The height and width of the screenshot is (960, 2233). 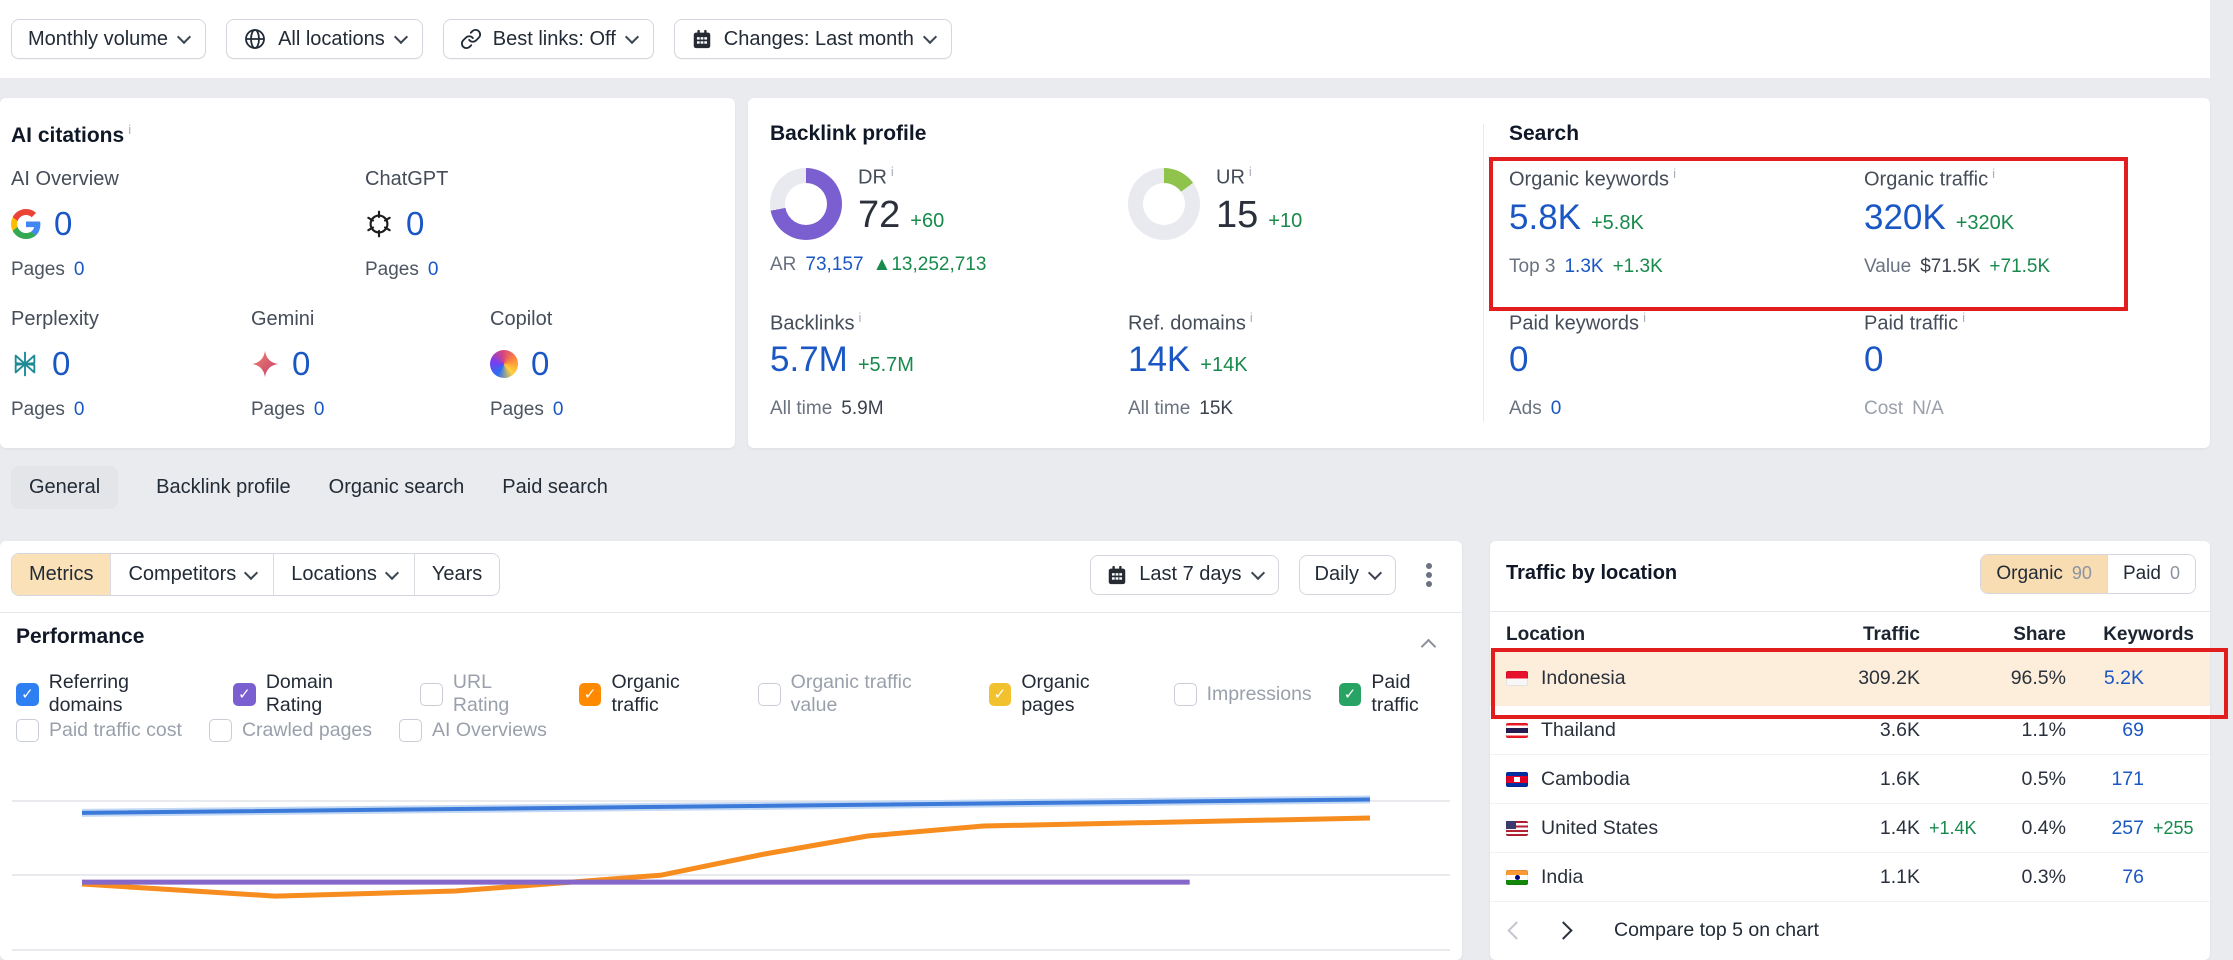 What do you see at coordinates (2123, 678) in the screenshot?
I see `keywords-link: 5.2K` at bounding box center [2123, 678].